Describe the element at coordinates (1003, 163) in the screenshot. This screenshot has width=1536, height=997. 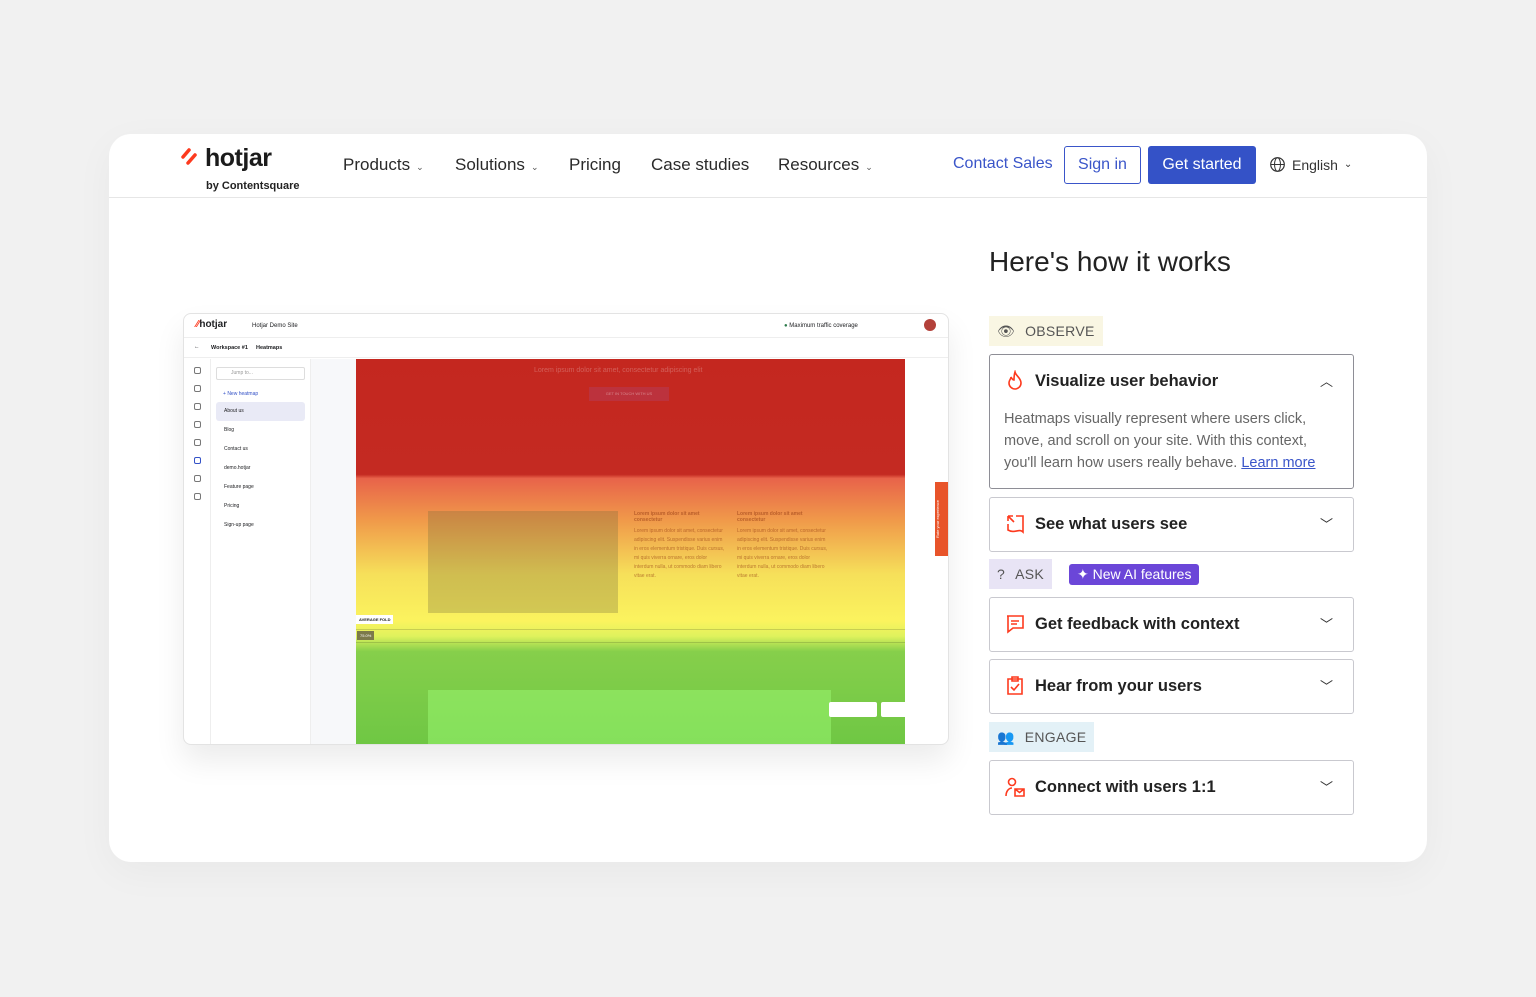
I see `contact-sales-link: Contact Sales` at that location.